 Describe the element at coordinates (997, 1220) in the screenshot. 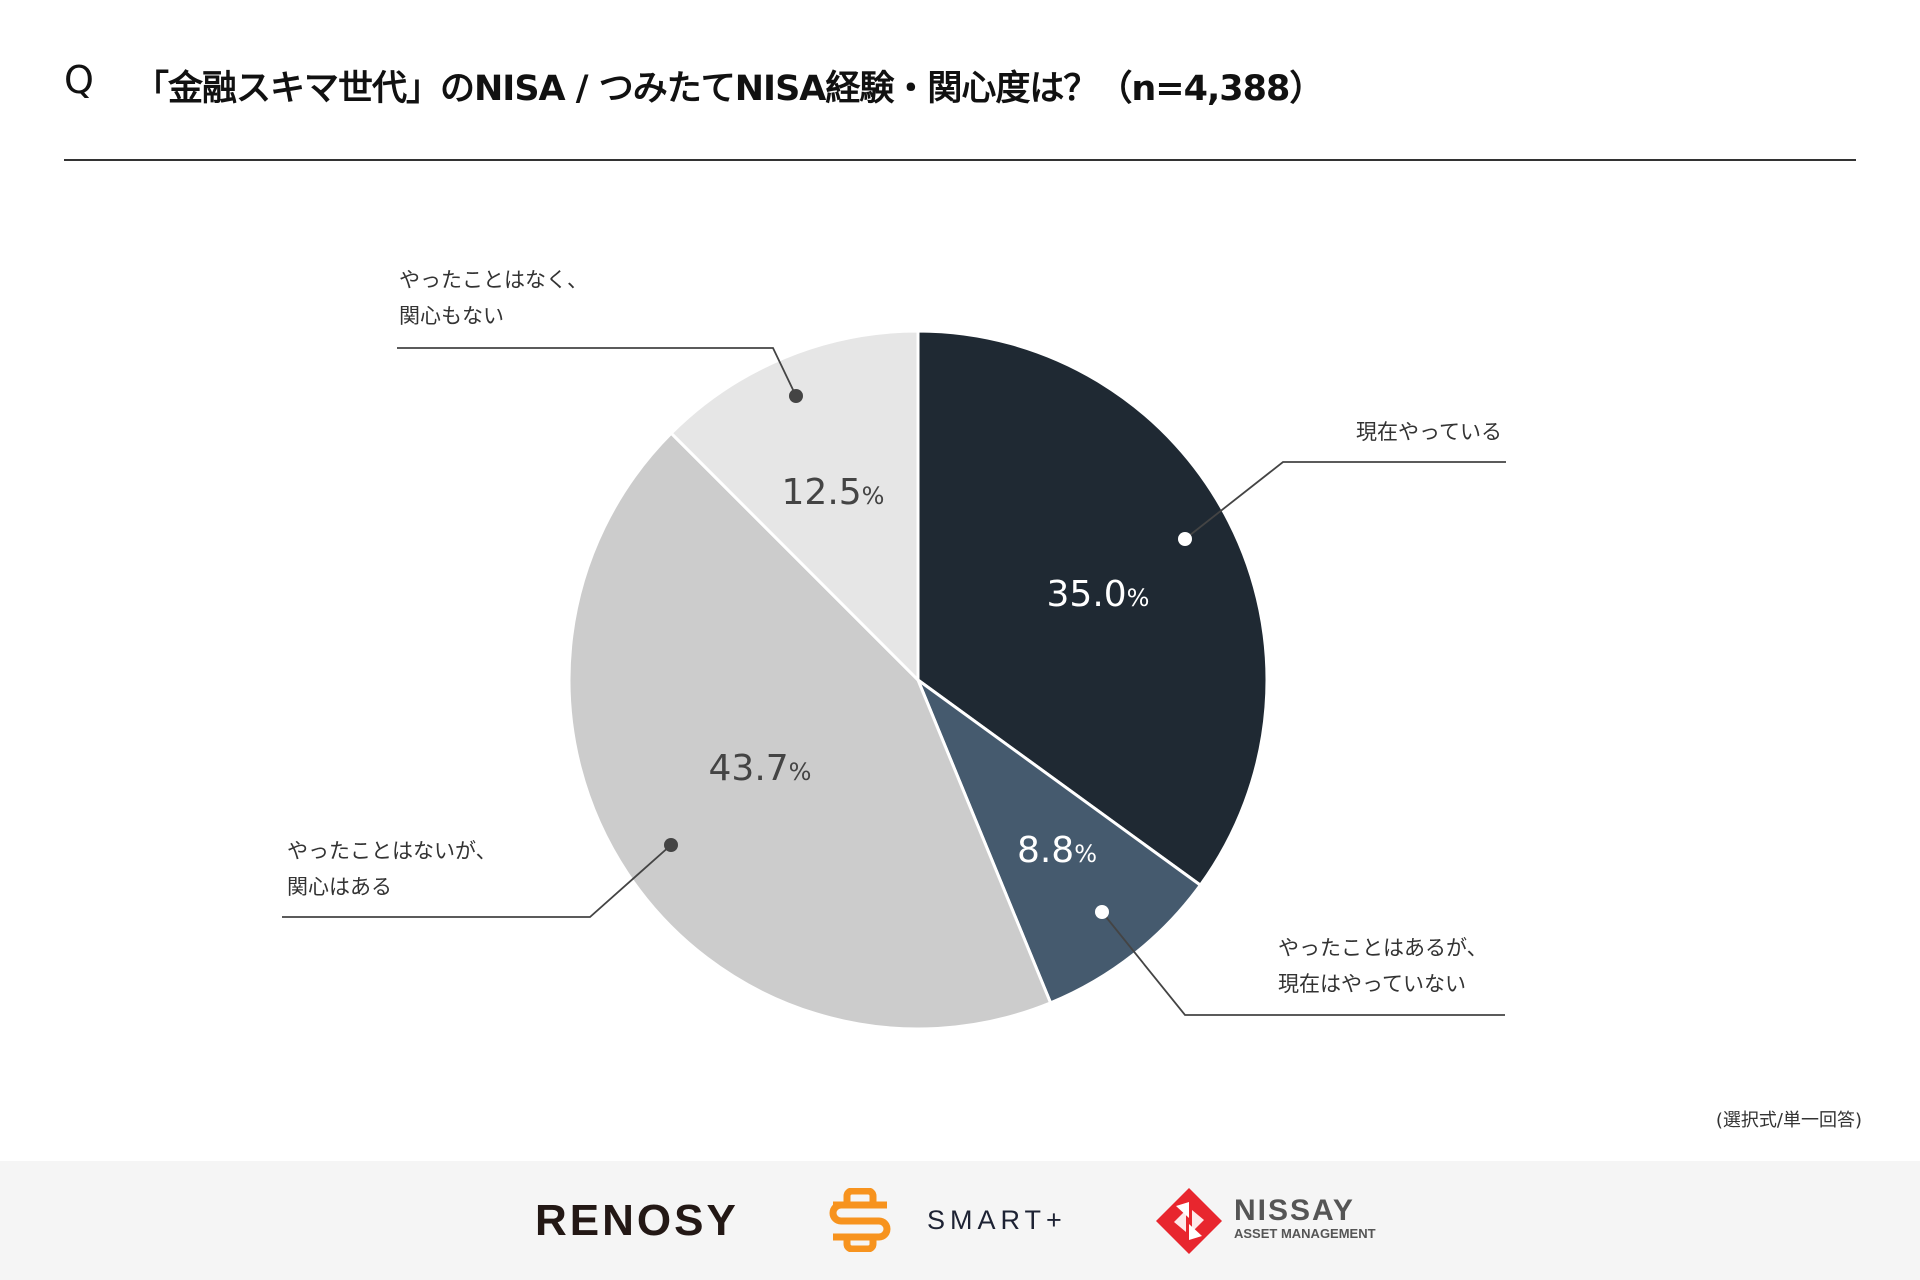

I see `smart-plus-logo-text: SMART+` at that location.